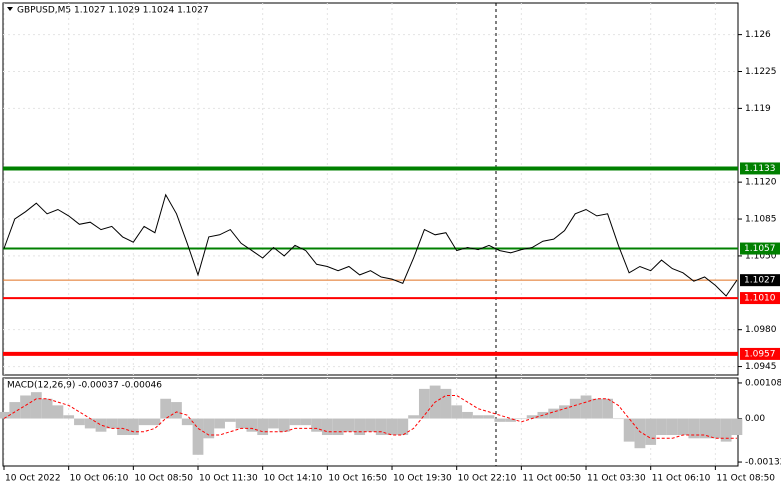  Describe the element at coordinates (763, 383) in the screenshot. I see `macd-y-tick-label: 0.00108` at that location.